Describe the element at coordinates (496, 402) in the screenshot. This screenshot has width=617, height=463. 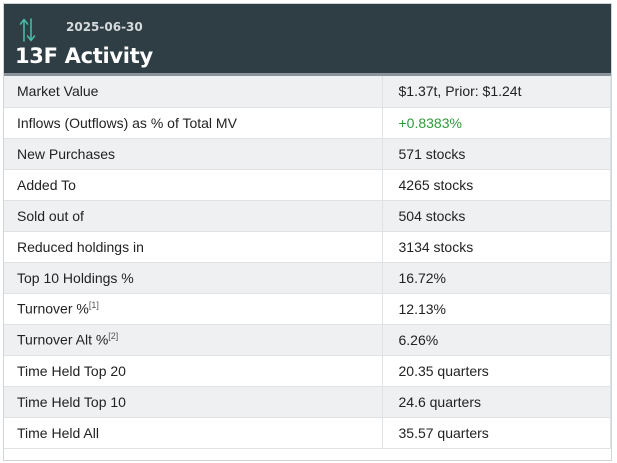
I see `row-value: 24.6 quarters` at that location.